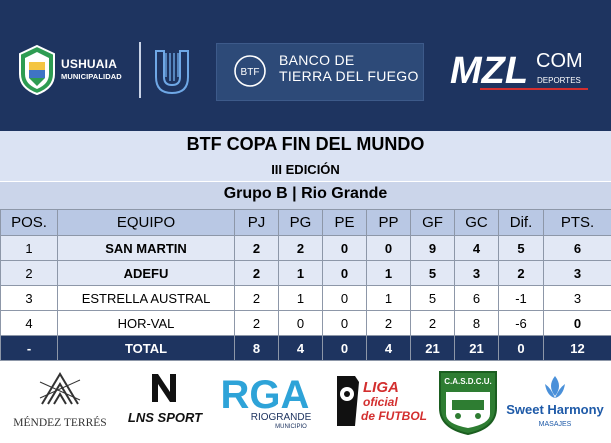 This screenshot has width=611, height=443. What do you see at coordinates (521, 222) in the screenshot?
I see `col-header-dif: Dif.` at bounding box center [521, 222].